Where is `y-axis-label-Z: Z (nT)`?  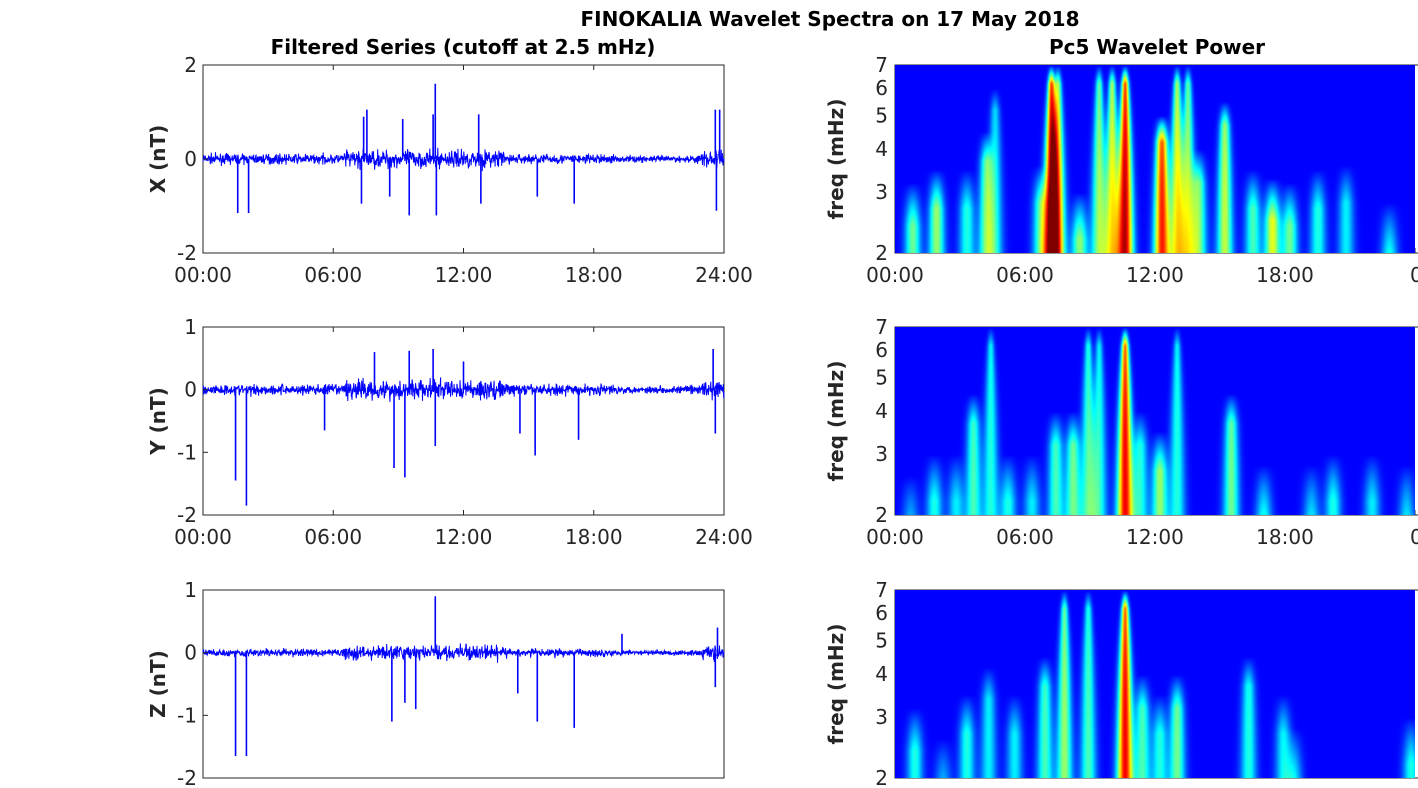 y-axis-label-Z: Z (nT) is located at coordinates (158, 684).